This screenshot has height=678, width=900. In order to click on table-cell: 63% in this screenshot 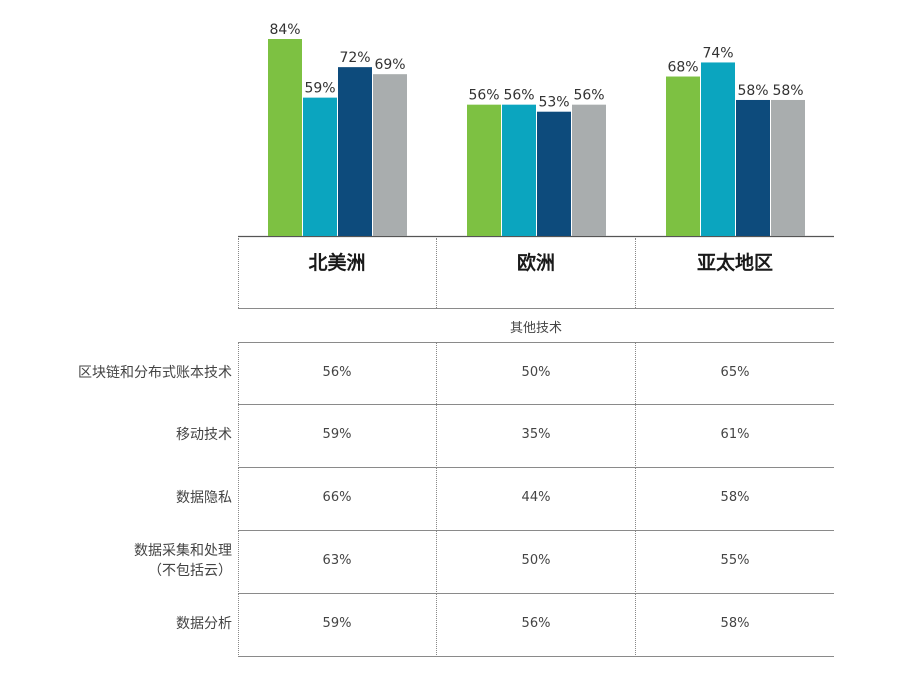, I will do `click(337, 560)`.